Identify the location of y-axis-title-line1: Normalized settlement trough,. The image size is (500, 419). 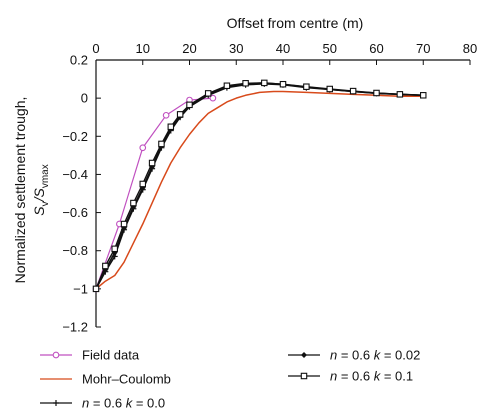
(20, 190).